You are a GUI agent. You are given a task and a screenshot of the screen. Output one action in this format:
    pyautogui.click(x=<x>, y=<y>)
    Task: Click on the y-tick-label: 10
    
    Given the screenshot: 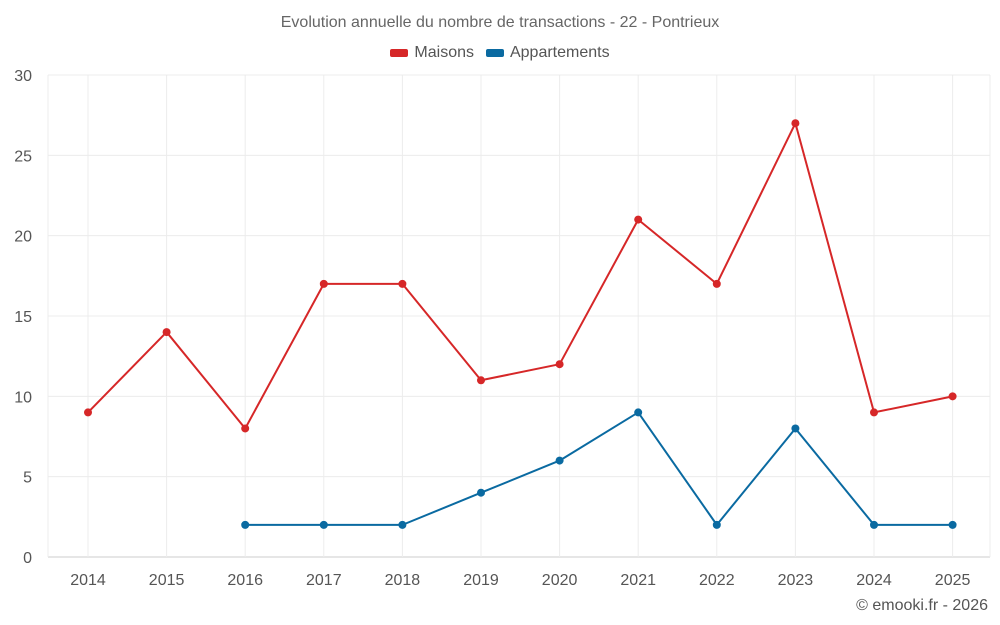 What is the action you would take?
    pyautogui.click(x=23, y=397)
    